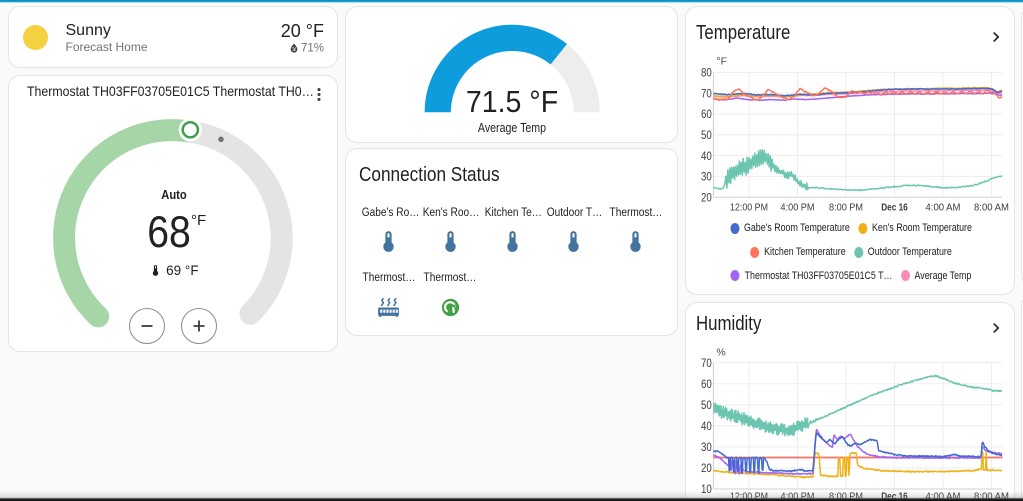 This screenshot has width=1023, height=501. Describe the element at coordinates (798, 208) in the screenshot. I see `svg-text: 4:00 PM` at that location.